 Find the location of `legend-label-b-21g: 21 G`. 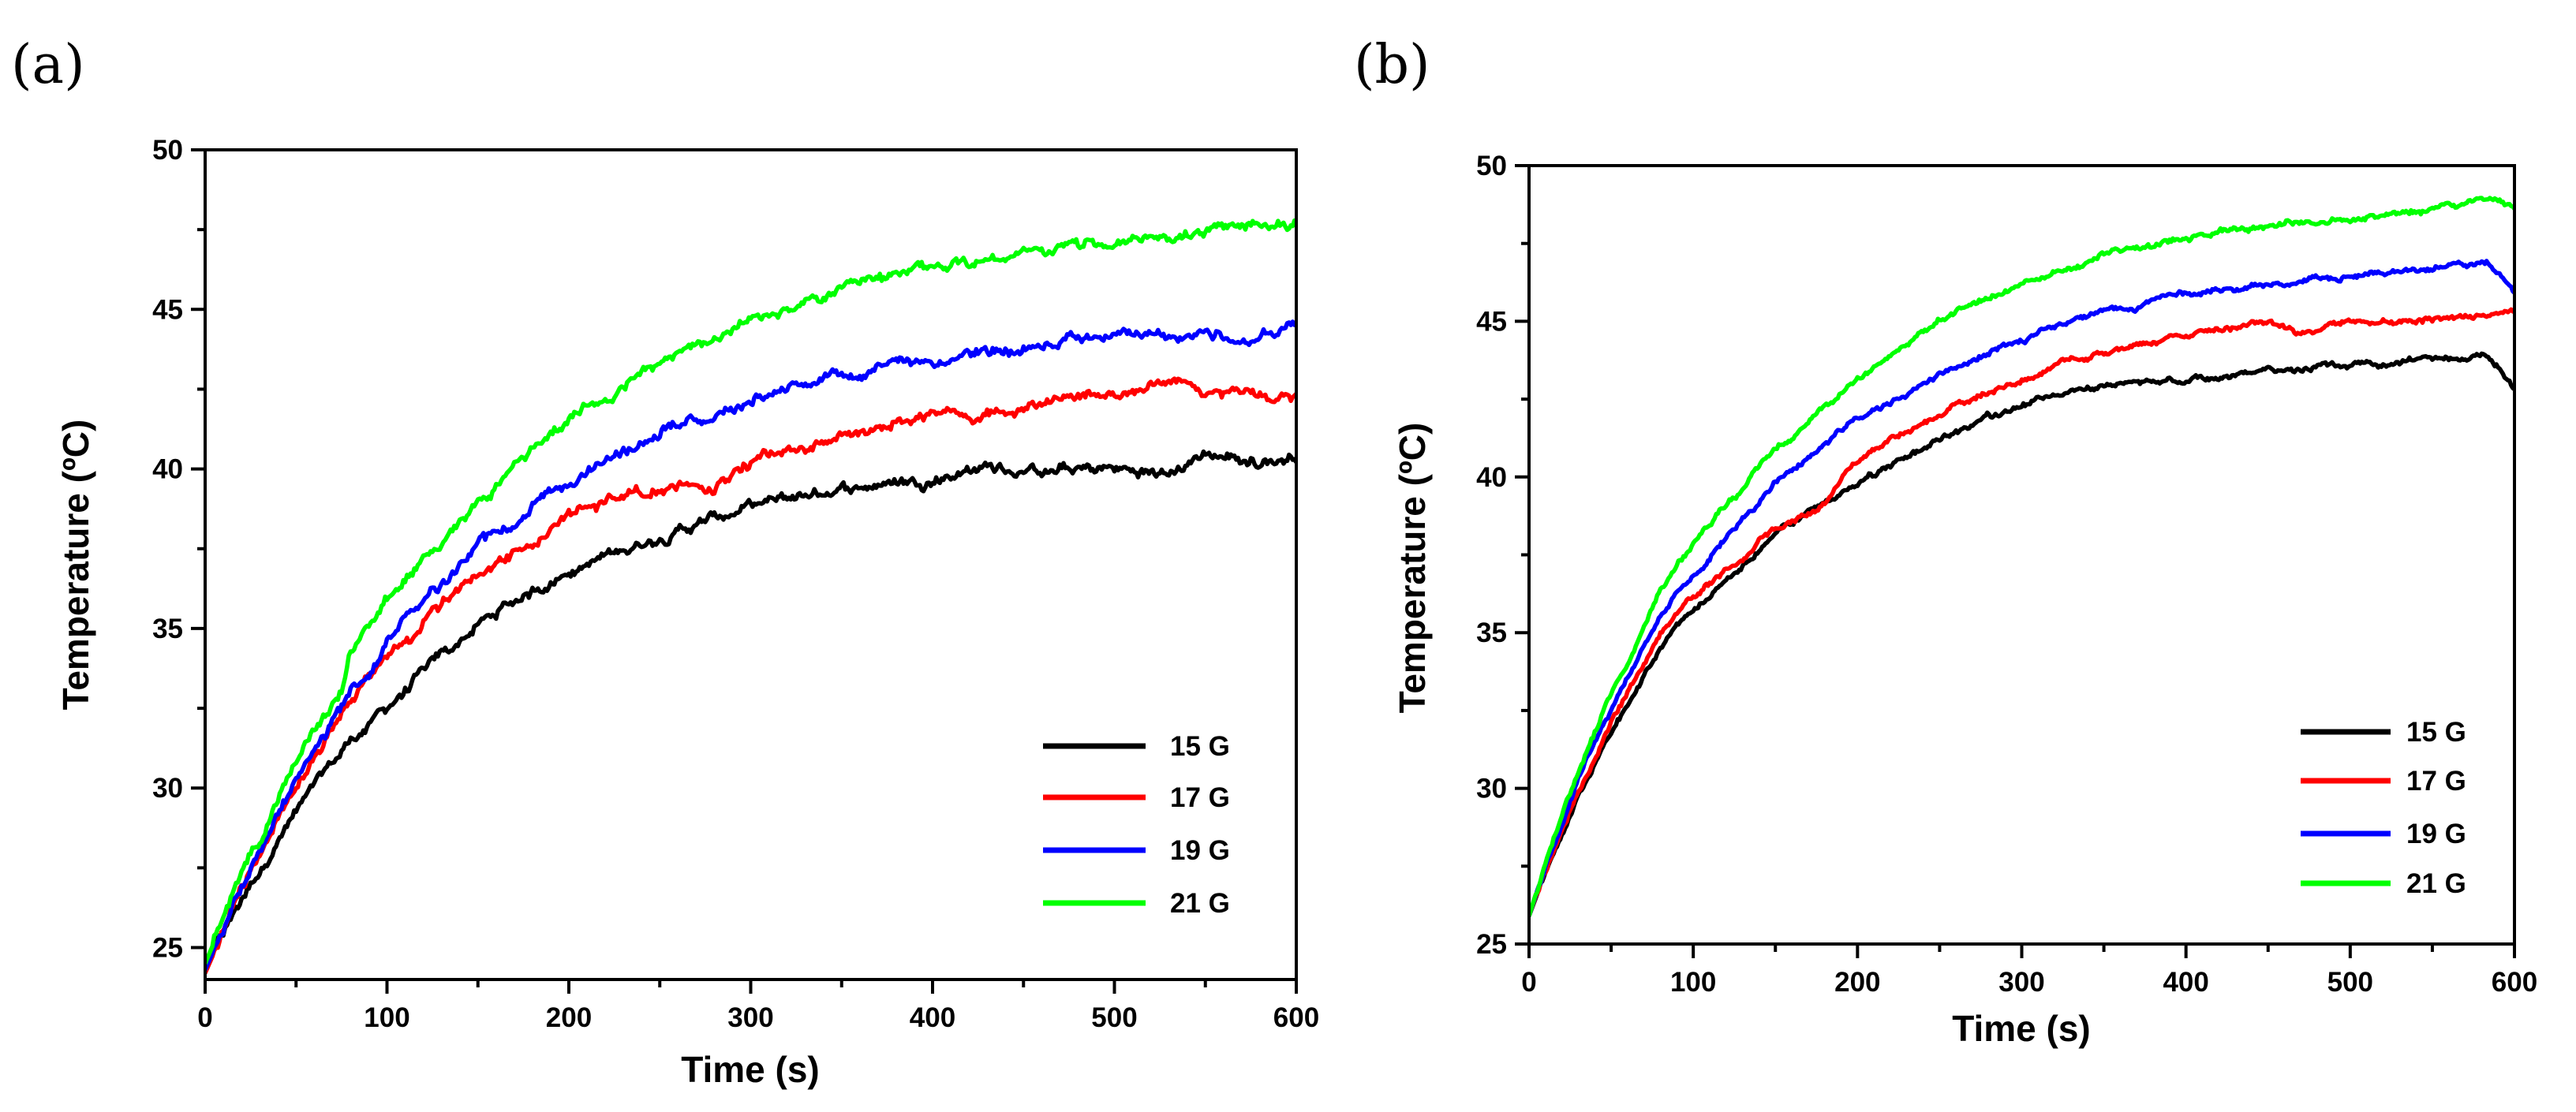

legend-label-b-21g: 21 G is located at coordinates (2436, 884).